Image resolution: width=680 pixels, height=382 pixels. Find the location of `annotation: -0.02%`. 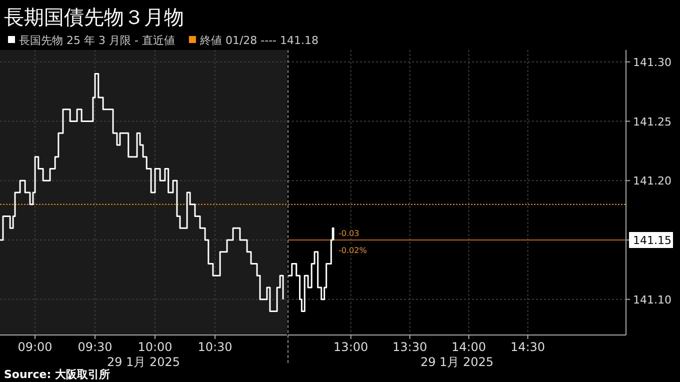

annotation: -0.02% is located at coordinates (353, 250).